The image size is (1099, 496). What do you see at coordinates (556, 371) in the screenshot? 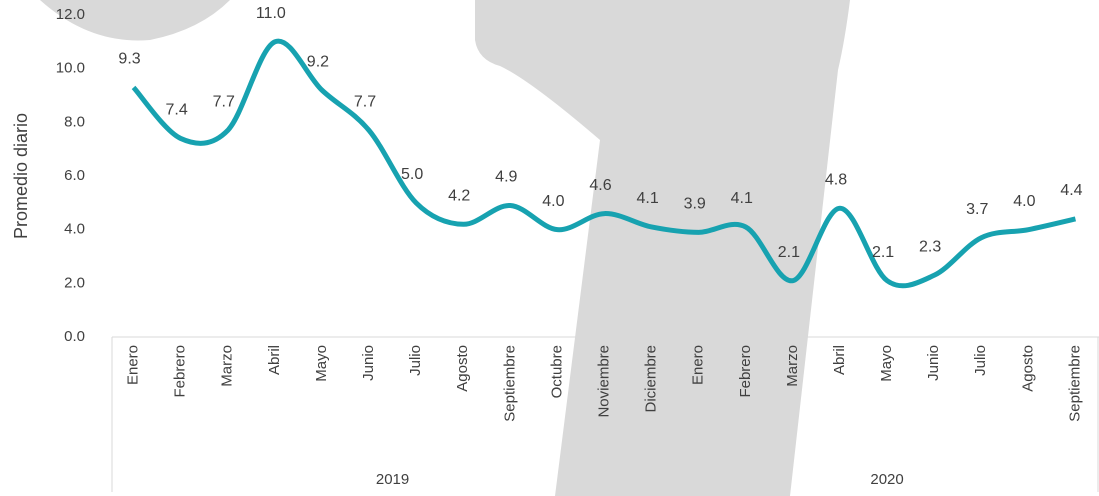
I see `x-tick-label: Octubre` at bounding box center [556, 371].